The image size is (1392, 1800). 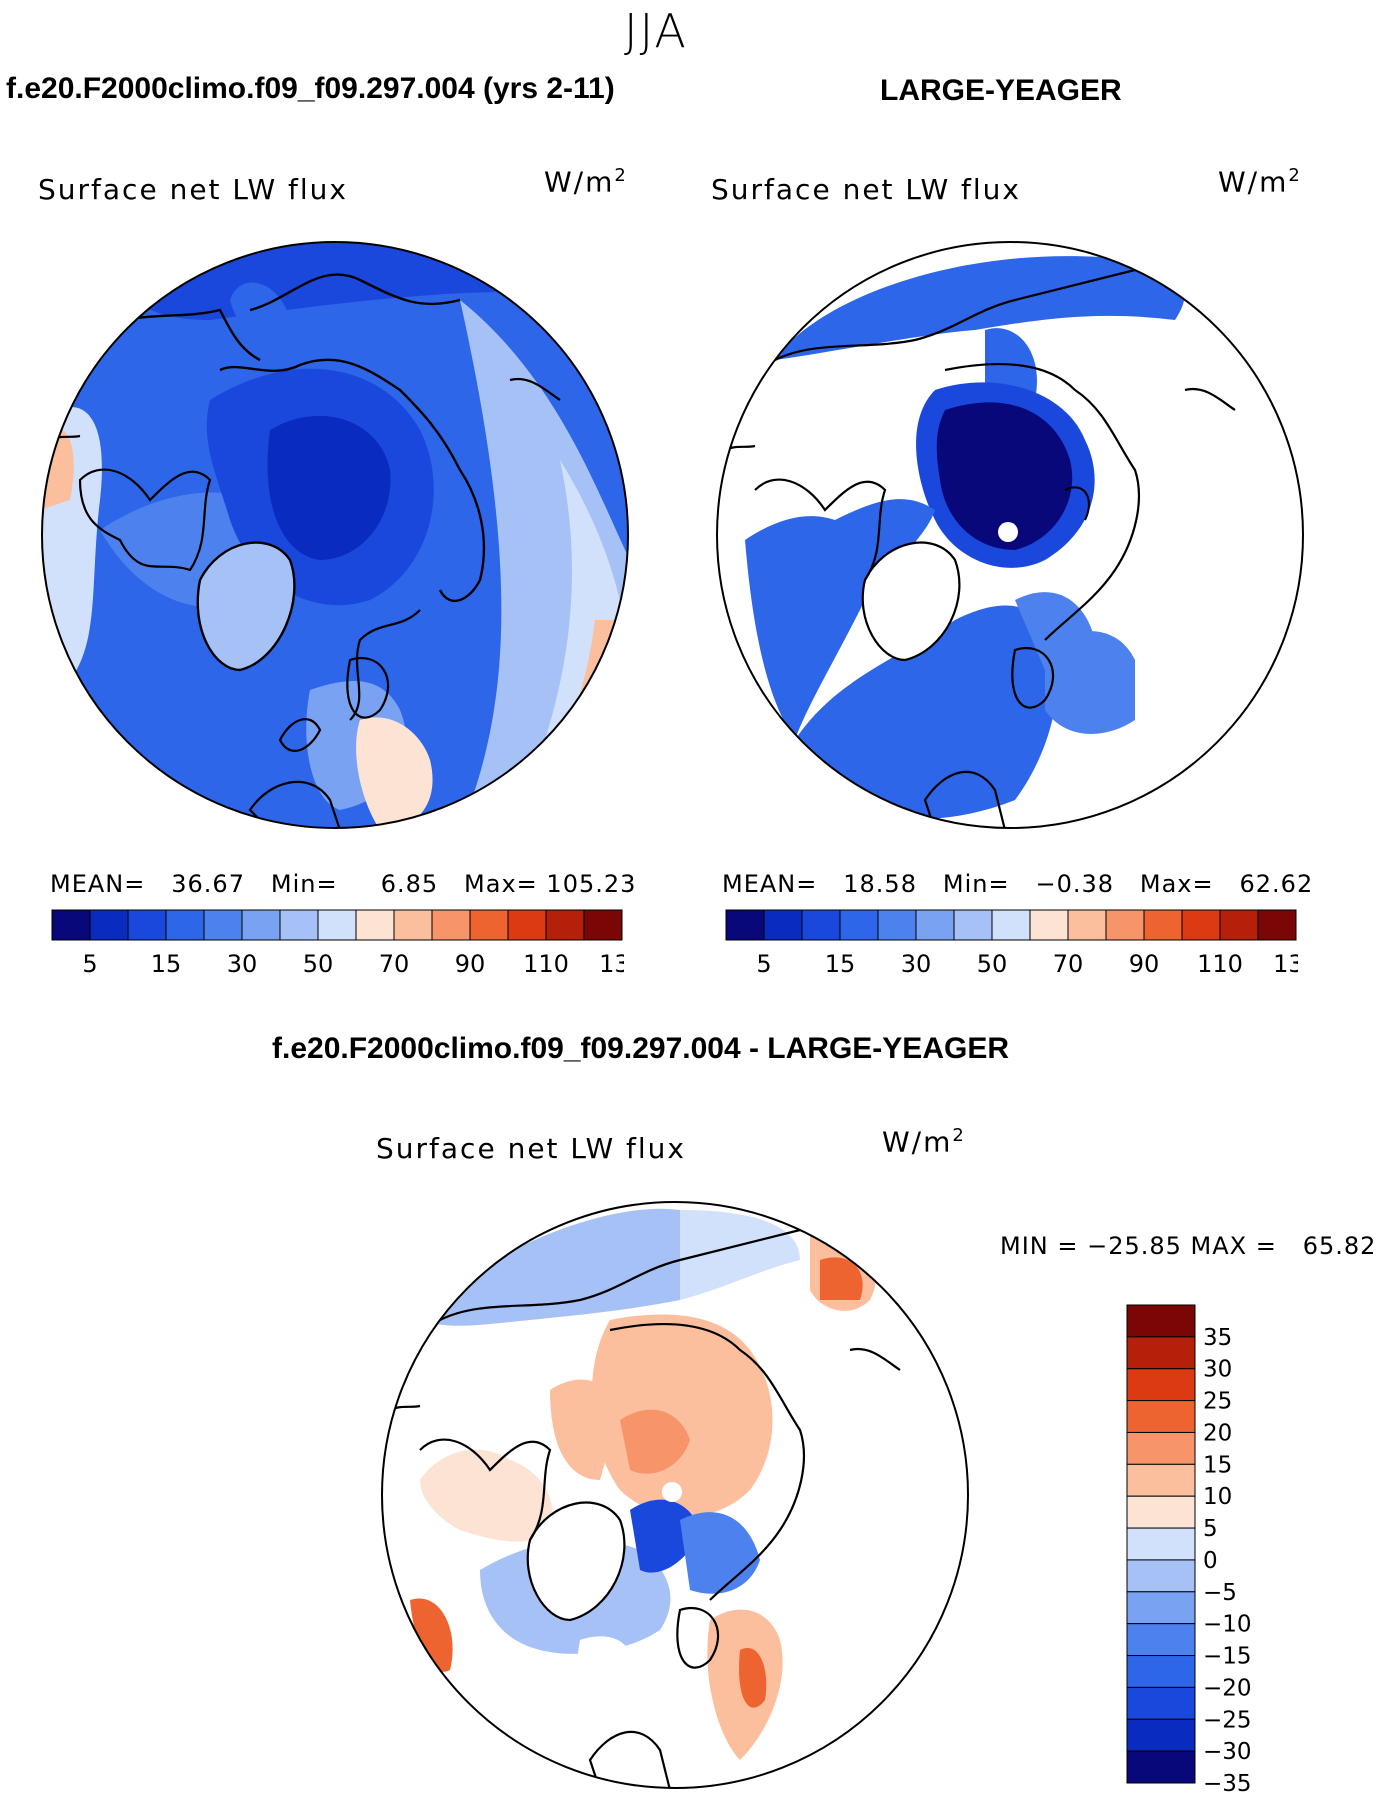 I want to click on mean-label: MEAN=, so click(x=770, y=884).